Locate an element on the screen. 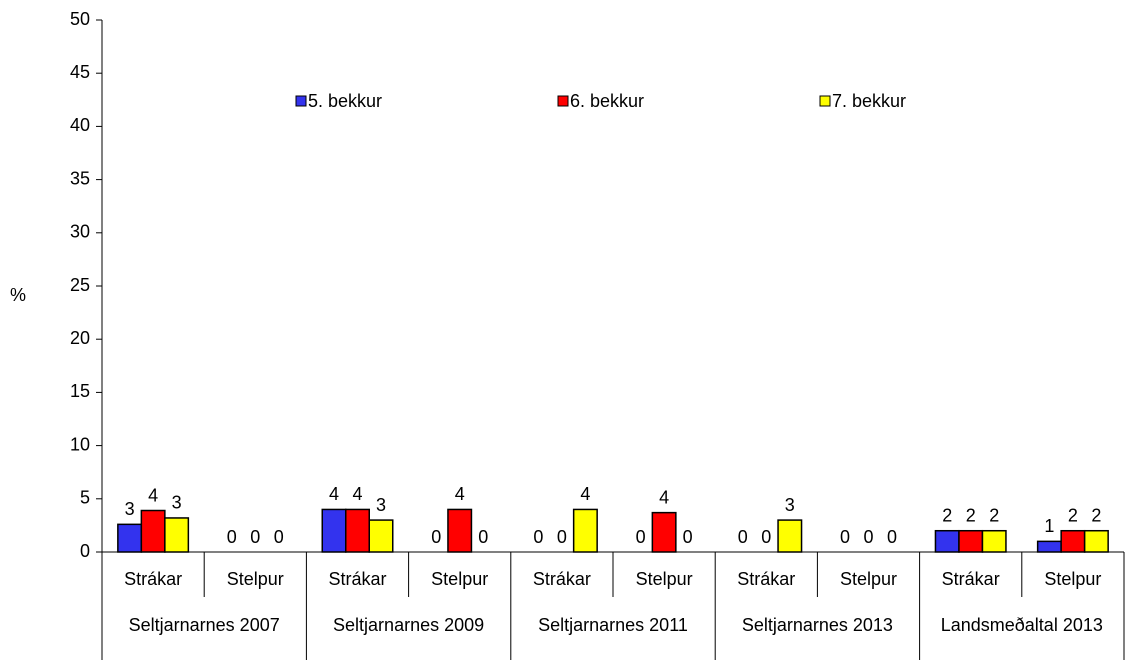 The width and height of the screenshot is (1134, 662). y-tick-label: 25 is located at coordinates (80, 285).